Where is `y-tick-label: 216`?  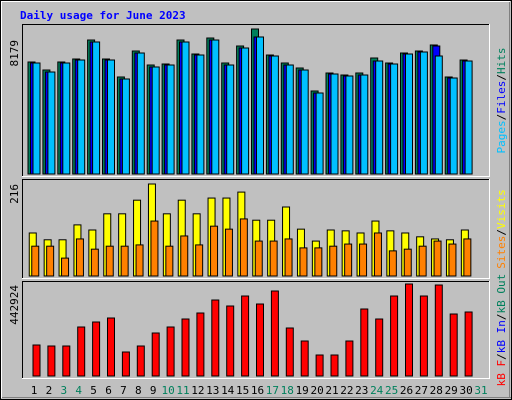
y-tick-label: 216 is located at coordinates (14, 194).